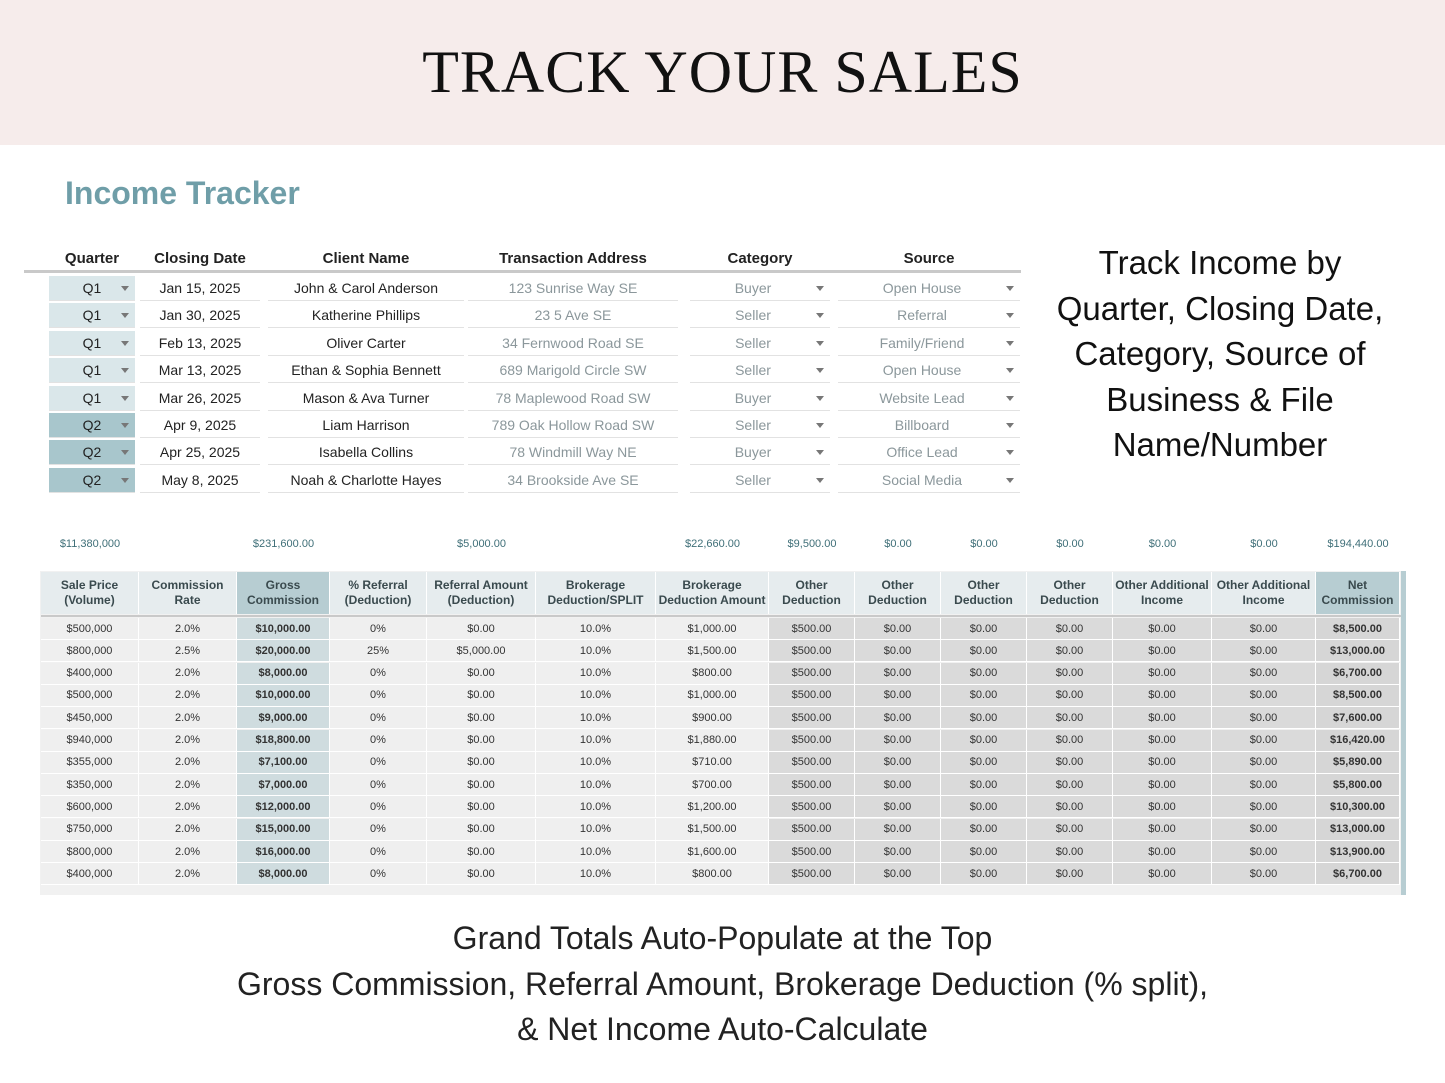  Describe the element at coordinates (283, 718) in the screenshot. I see `cell: $9,000.00` at that location.